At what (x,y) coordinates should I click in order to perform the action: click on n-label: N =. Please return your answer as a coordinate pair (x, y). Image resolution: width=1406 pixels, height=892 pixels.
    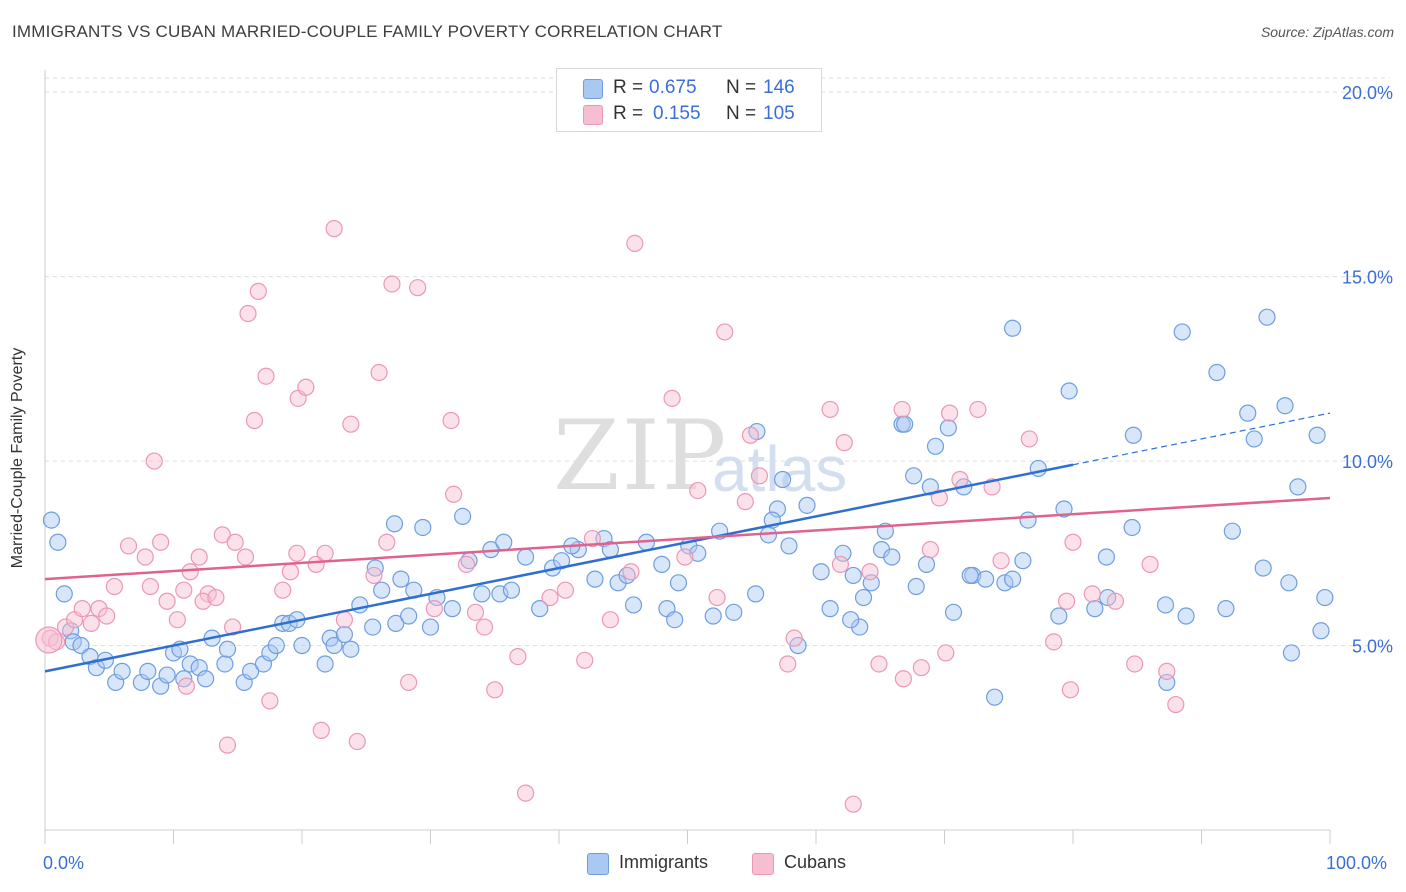
    Looking at the image, I should click on (741, 113).